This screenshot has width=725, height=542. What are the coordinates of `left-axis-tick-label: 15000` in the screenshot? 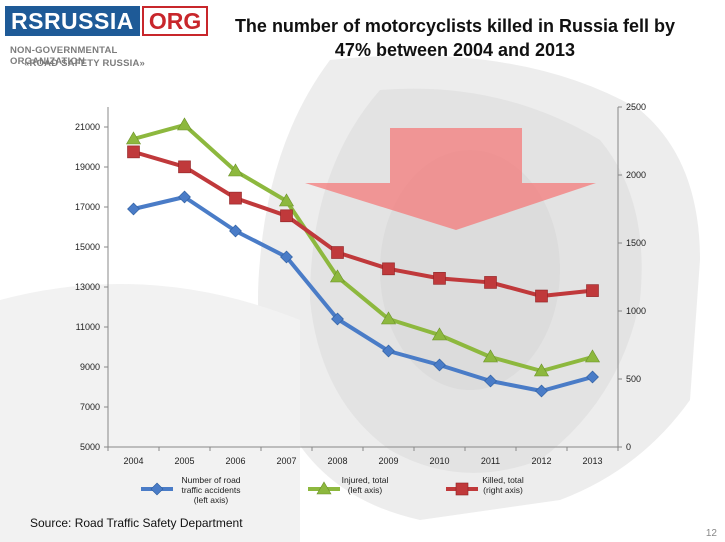 It's located at (87, 247).